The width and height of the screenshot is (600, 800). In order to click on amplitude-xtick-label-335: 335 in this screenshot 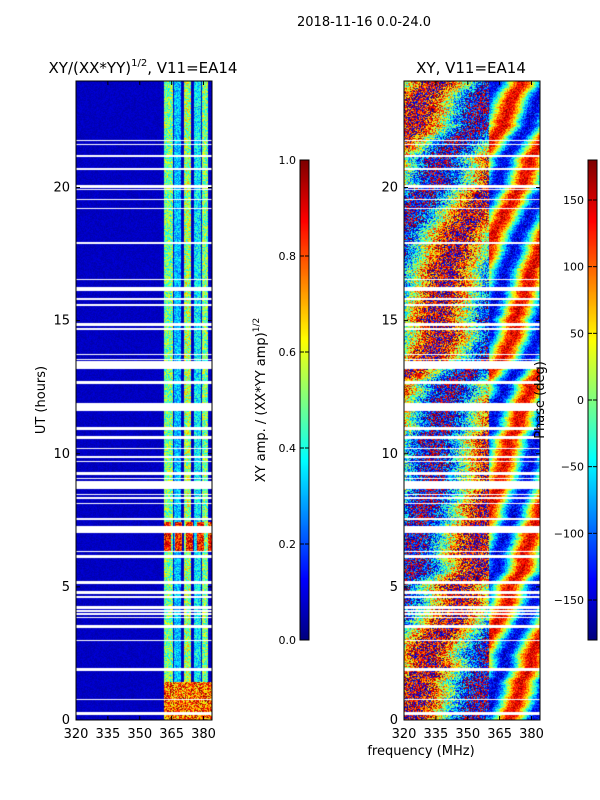, I will do `click(107, 734)`.